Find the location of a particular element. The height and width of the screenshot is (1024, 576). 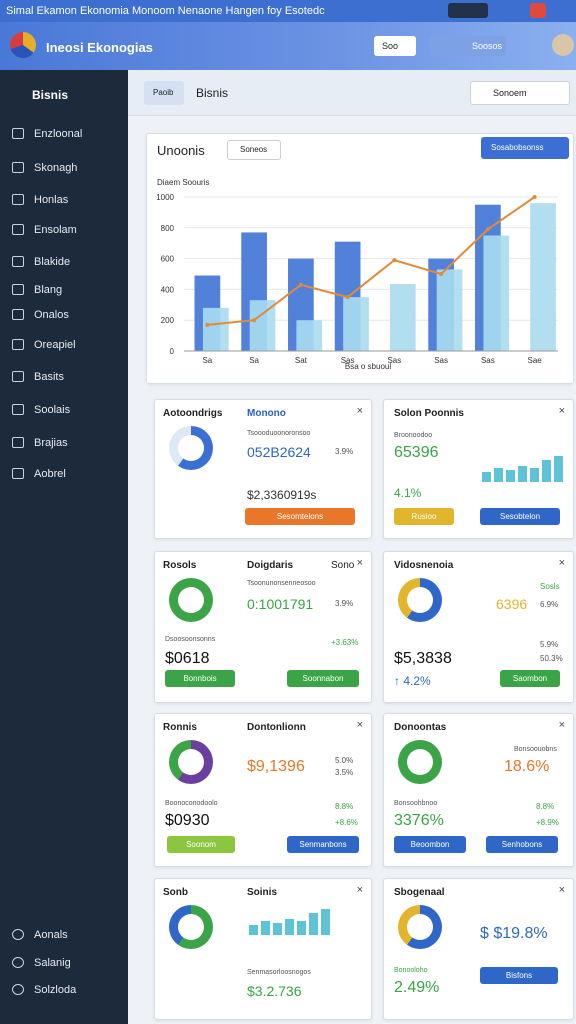

nav-item: Blakide is located at coordinates (52, 262).